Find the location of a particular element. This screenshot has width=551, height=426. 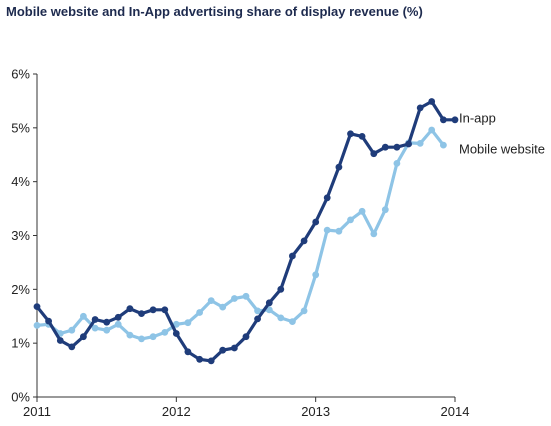

legend-label-in-app: In-app is located at coordinates (477, 118).